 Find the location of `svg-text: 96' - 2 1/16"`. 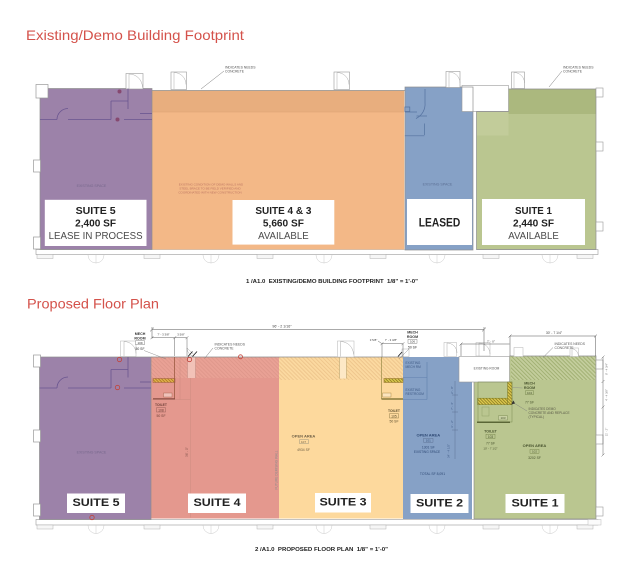

svg-text: 96' - 2 1/16" is located at coordinates (282, 327).